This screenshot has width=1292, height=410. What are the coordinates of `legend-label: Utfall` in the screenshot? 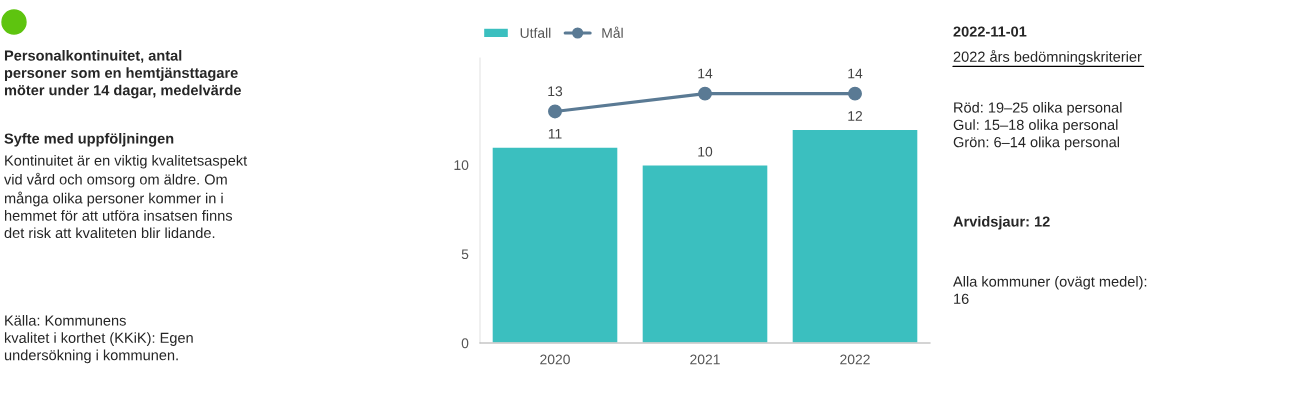 It's located at (535, 32).